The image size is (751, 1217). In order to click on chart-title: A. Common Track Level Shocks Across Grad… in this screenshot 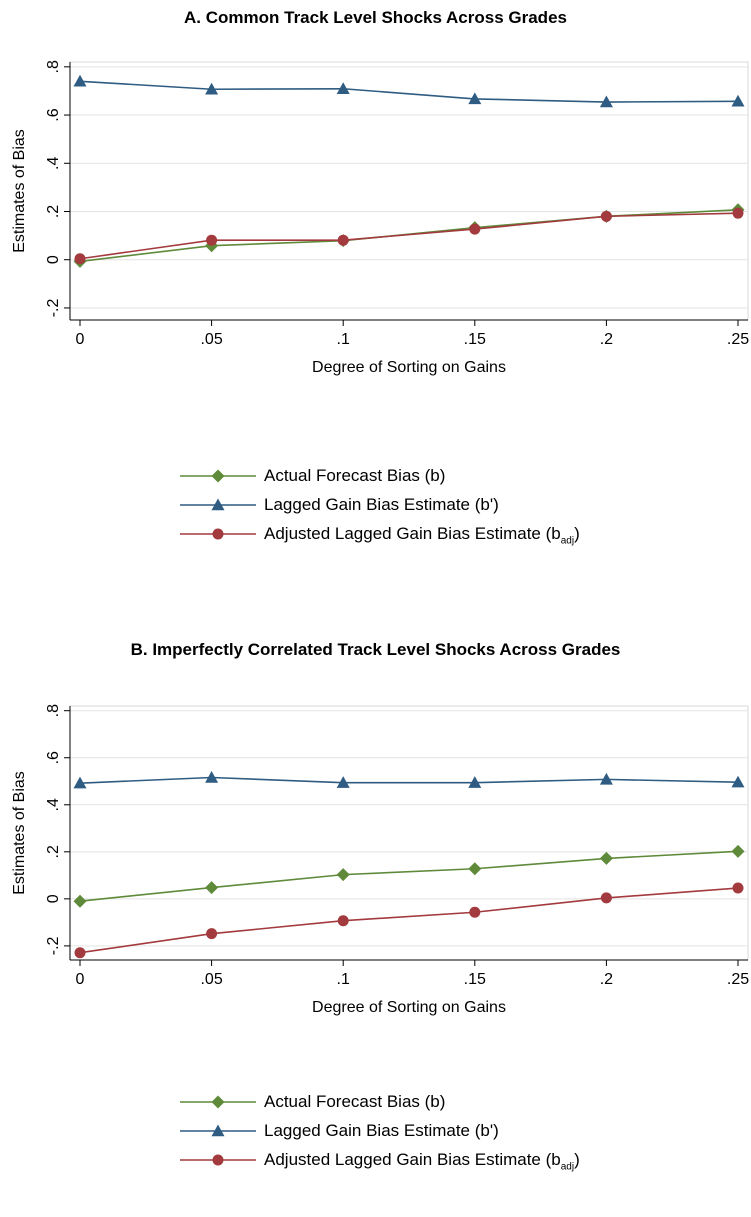, I will do `click(375, 17)`.